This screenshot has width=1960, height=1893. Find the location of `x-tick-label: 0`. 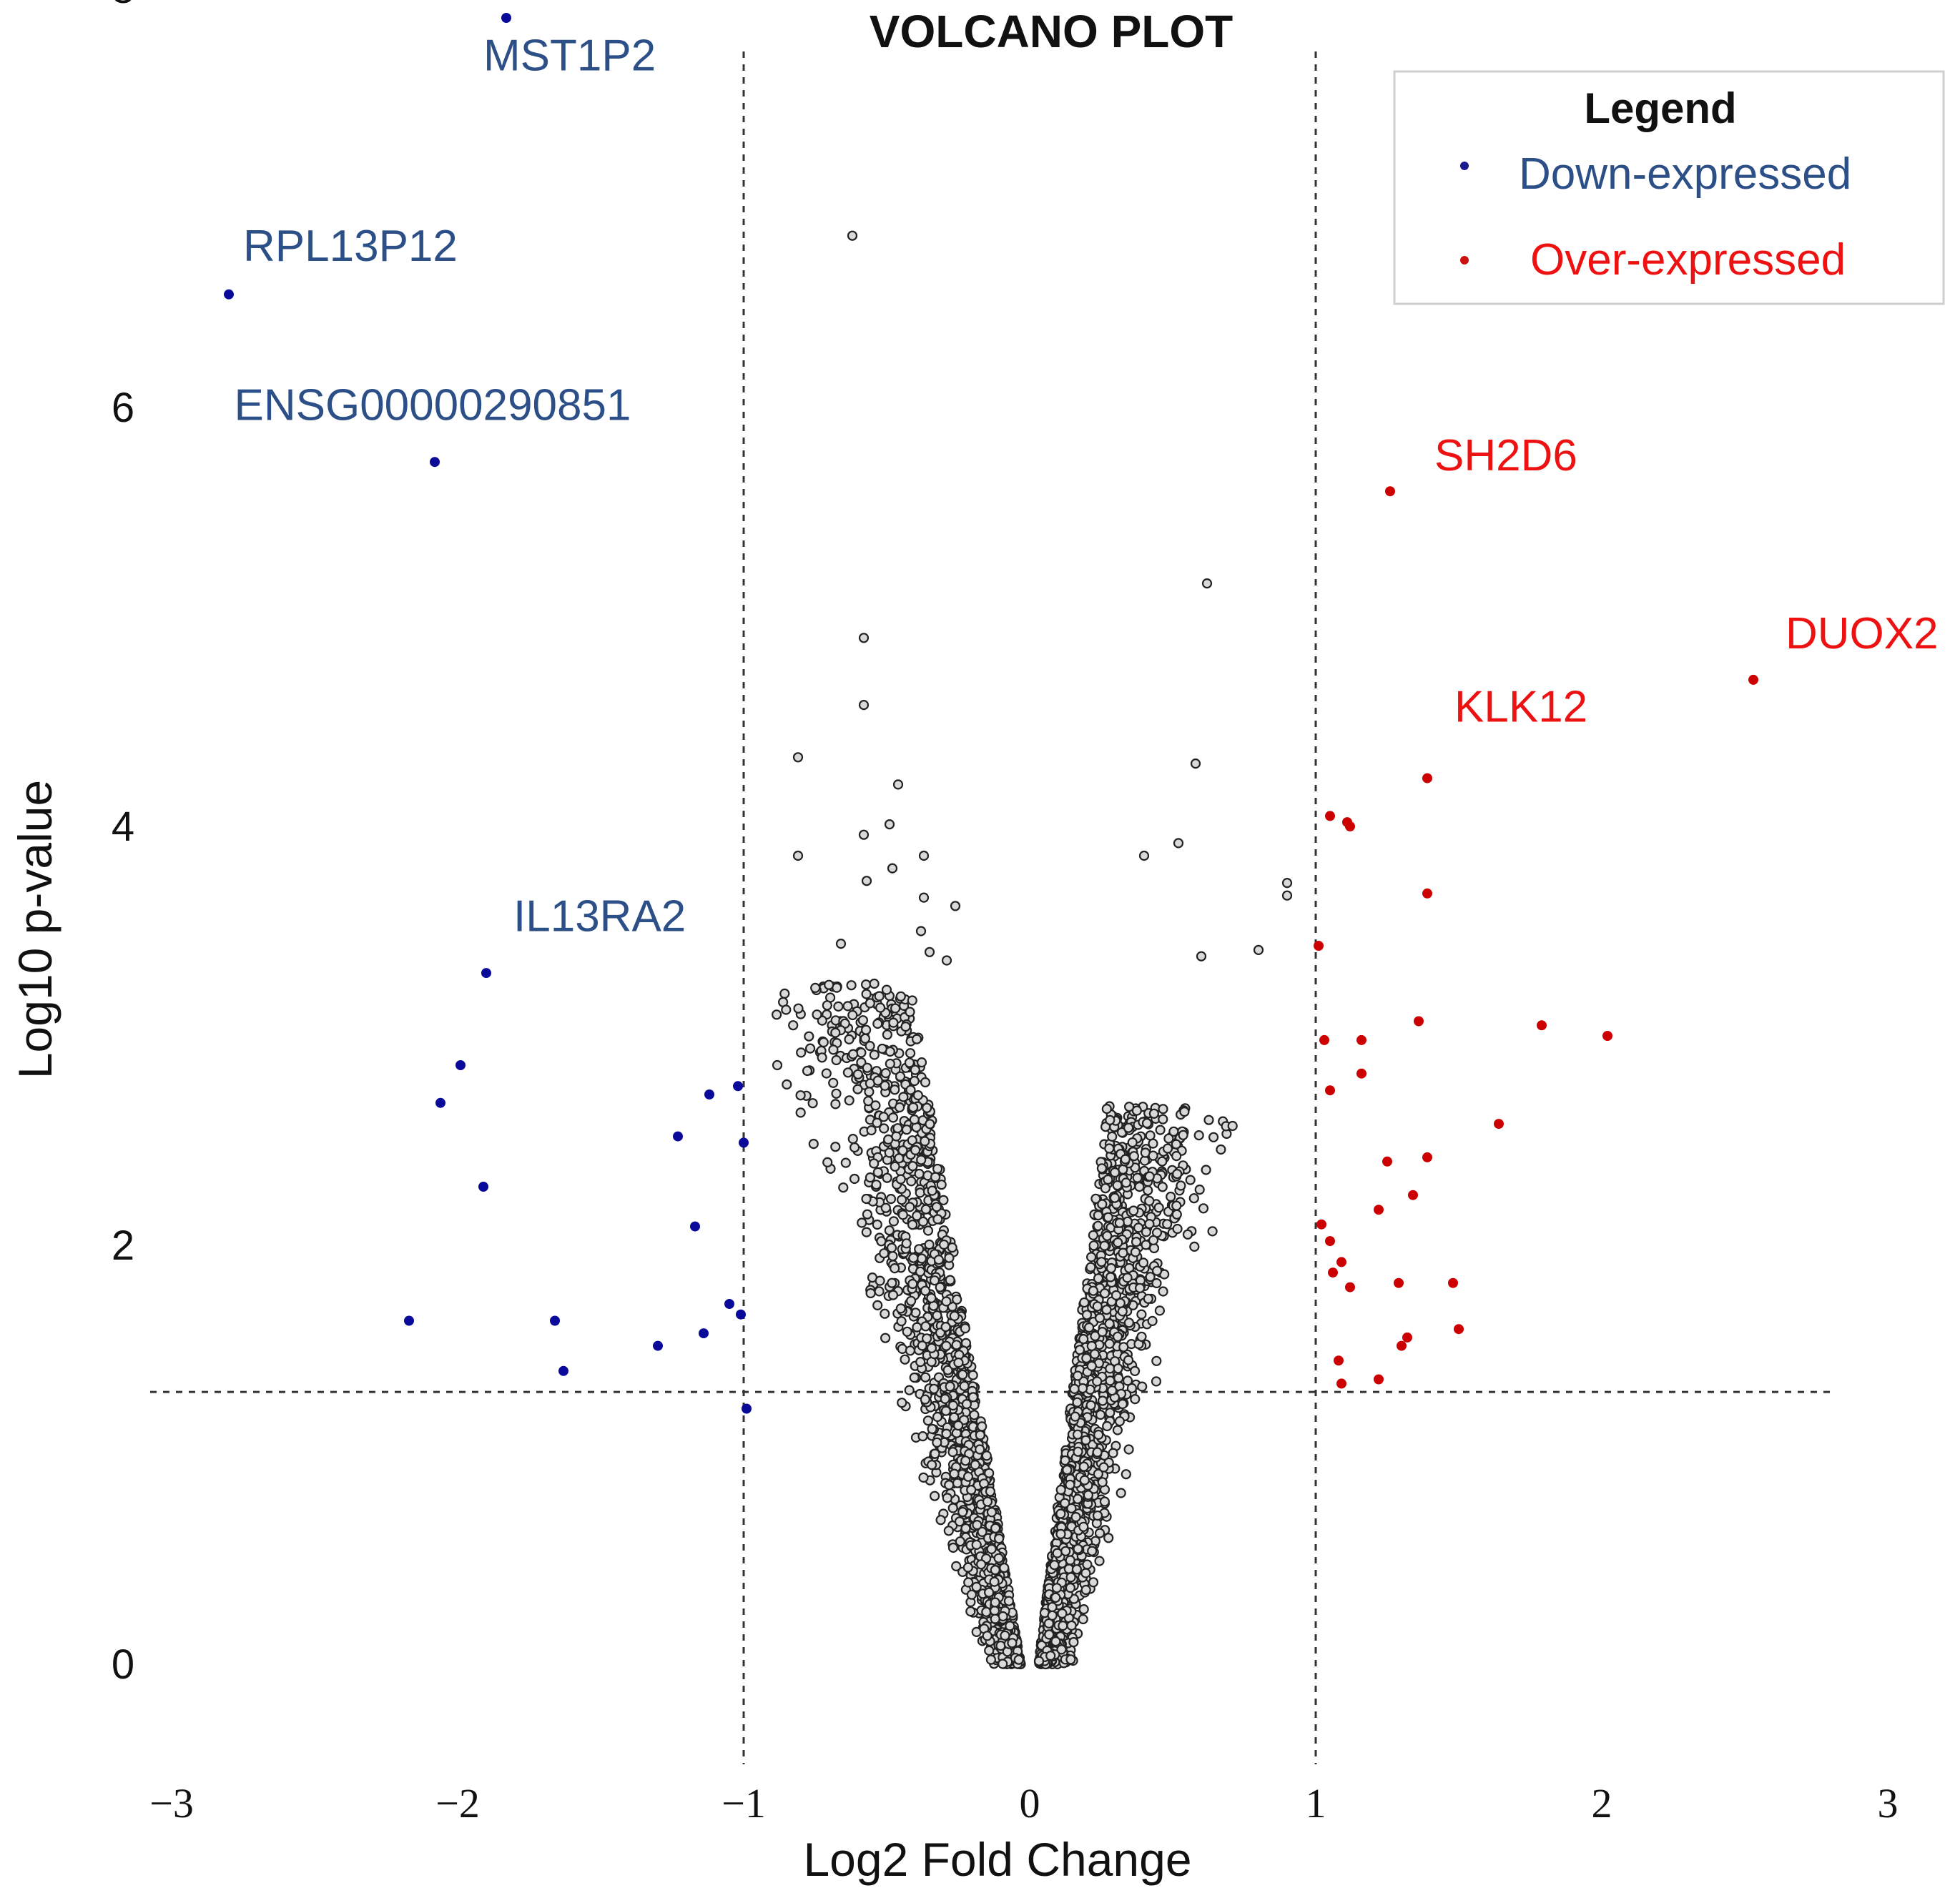

x-tick-label: 0 is located at coordinates (1030, 1803).